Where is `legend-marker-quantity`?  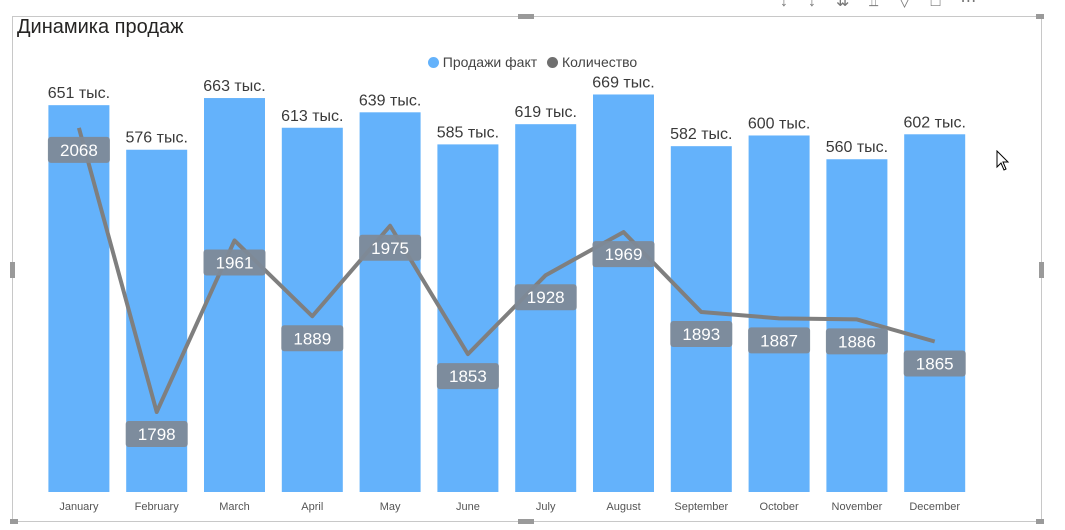 legend-marker-quantity is located at coordinates (553, 62).